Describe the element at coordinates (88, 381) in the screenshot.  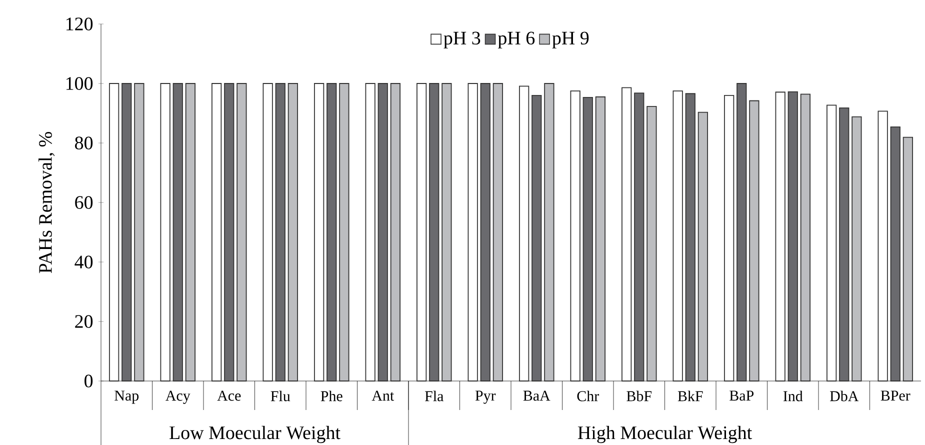
I see `y-tick-label: 0` at that location.